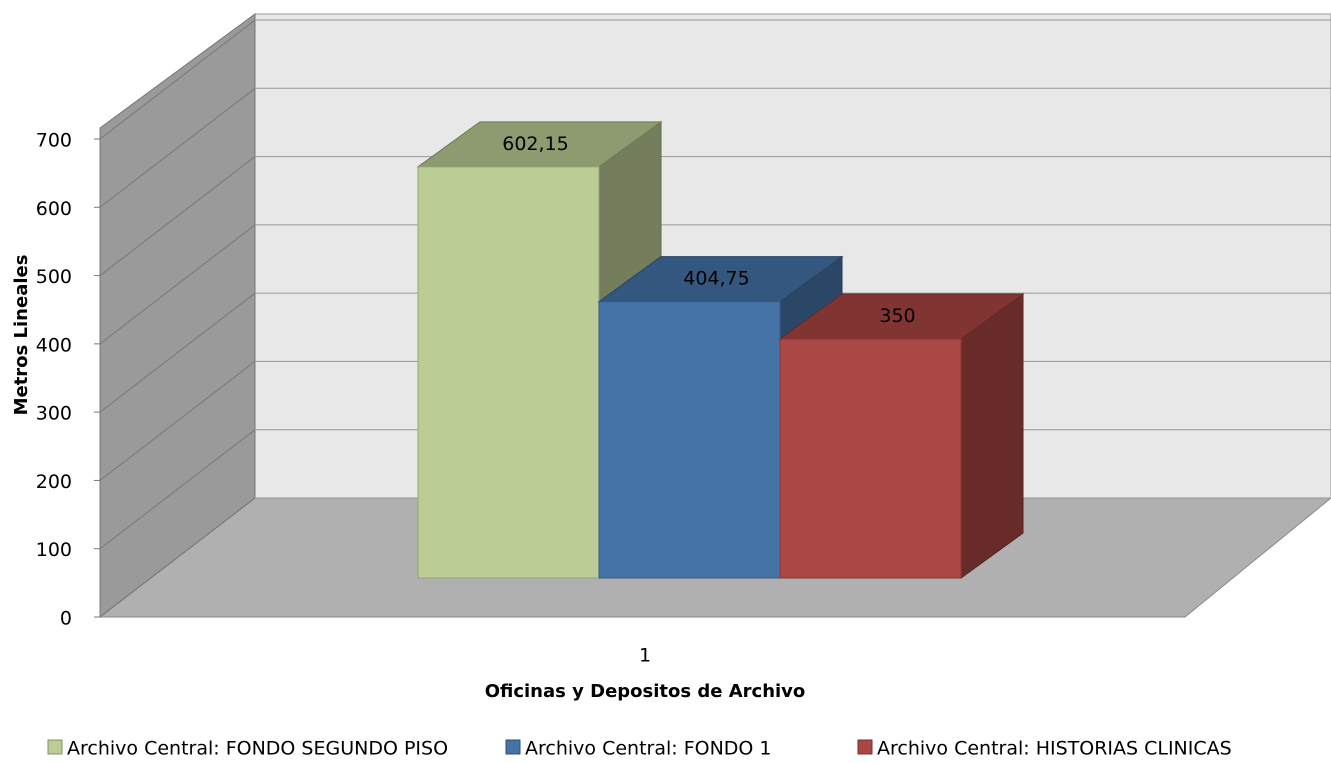 Image resolution: width=1331 pixels, height=763 pixels. What do you see at coordinates (645, 656) in the screenshot?
I see `x-tick-label: 1` at bounding box center [645, 656].